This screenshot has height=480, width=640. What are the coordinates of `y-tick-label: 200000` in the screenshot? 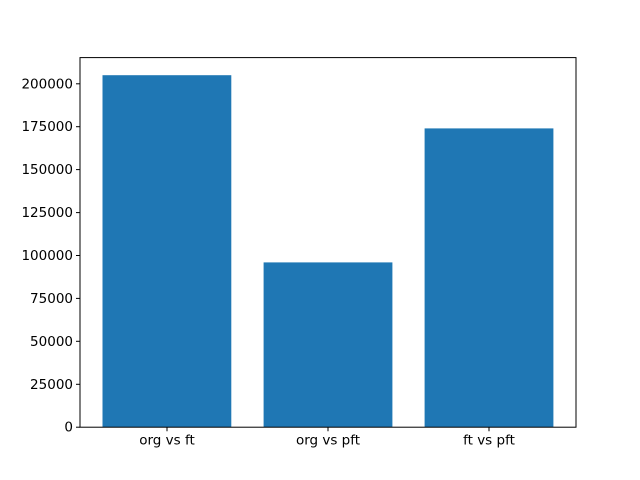 It's located at (47, 84).